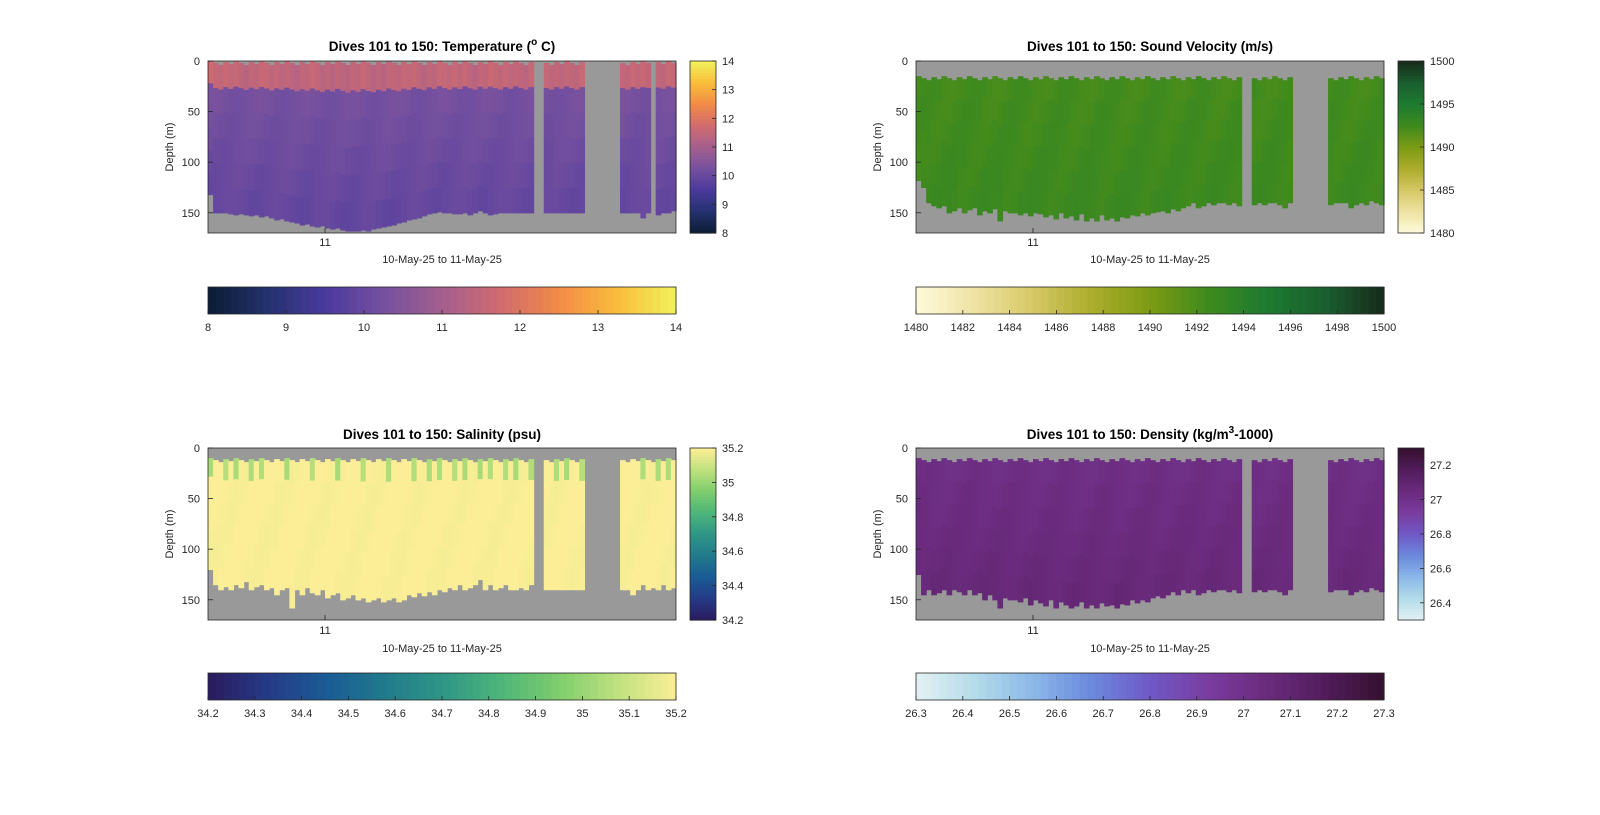 This screenshot has width=1600, height=815. I want to click on colorbar-tick-label: 26.4, so click(962, 714).